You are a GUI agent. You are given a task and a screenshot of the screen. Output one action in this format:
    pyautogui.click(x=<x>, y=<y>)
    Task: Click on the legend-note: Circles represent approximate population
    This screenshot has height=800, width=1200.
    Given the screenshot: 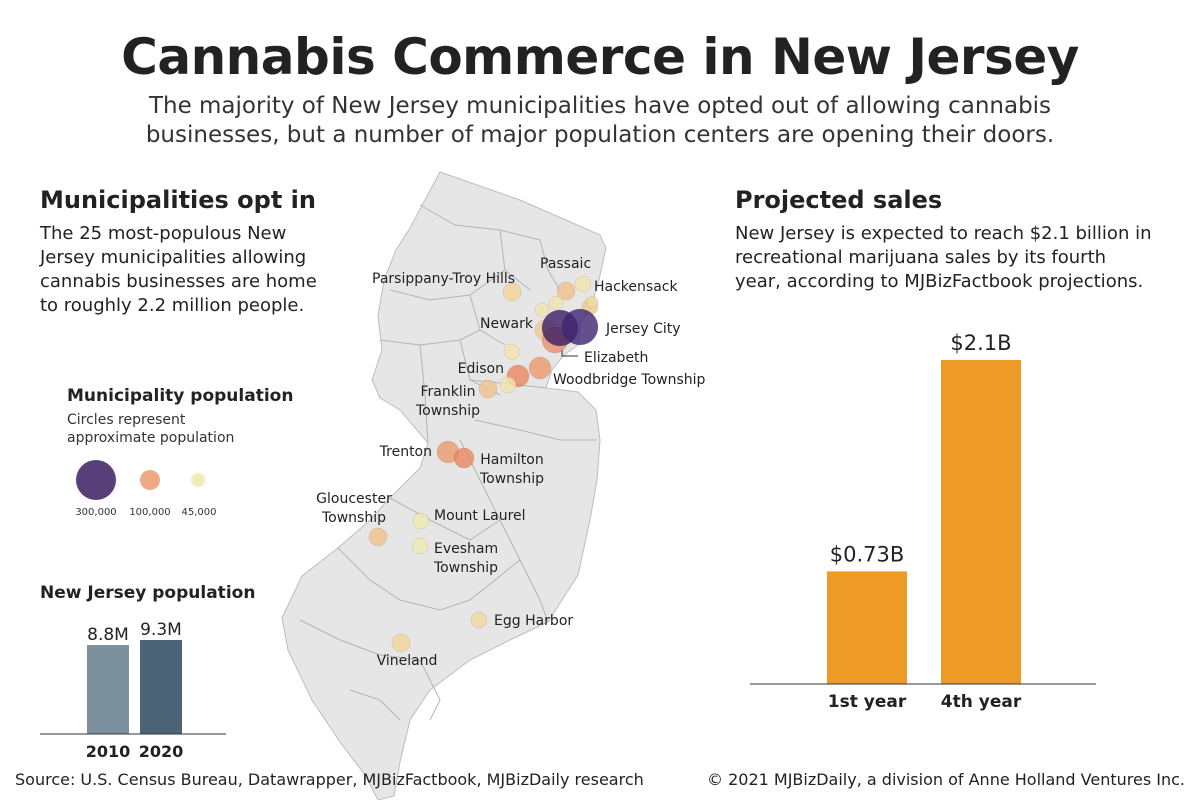 What is the action you would take?
    pyautogui.click(x=151, y=429)
    